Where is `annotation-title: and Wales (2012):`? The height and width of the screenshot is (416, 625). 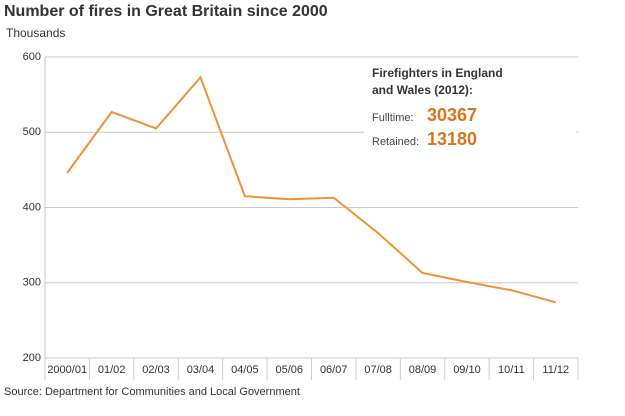
annotation-title: and Wales (2012): is located at coordinates (422, 90).